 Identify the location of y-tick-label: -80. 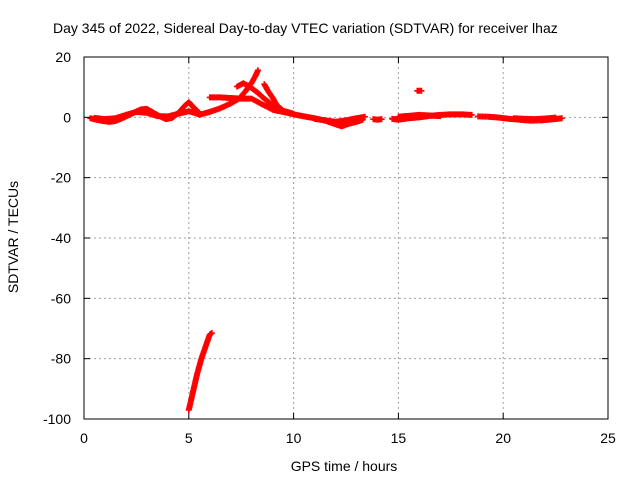
(61, 359).